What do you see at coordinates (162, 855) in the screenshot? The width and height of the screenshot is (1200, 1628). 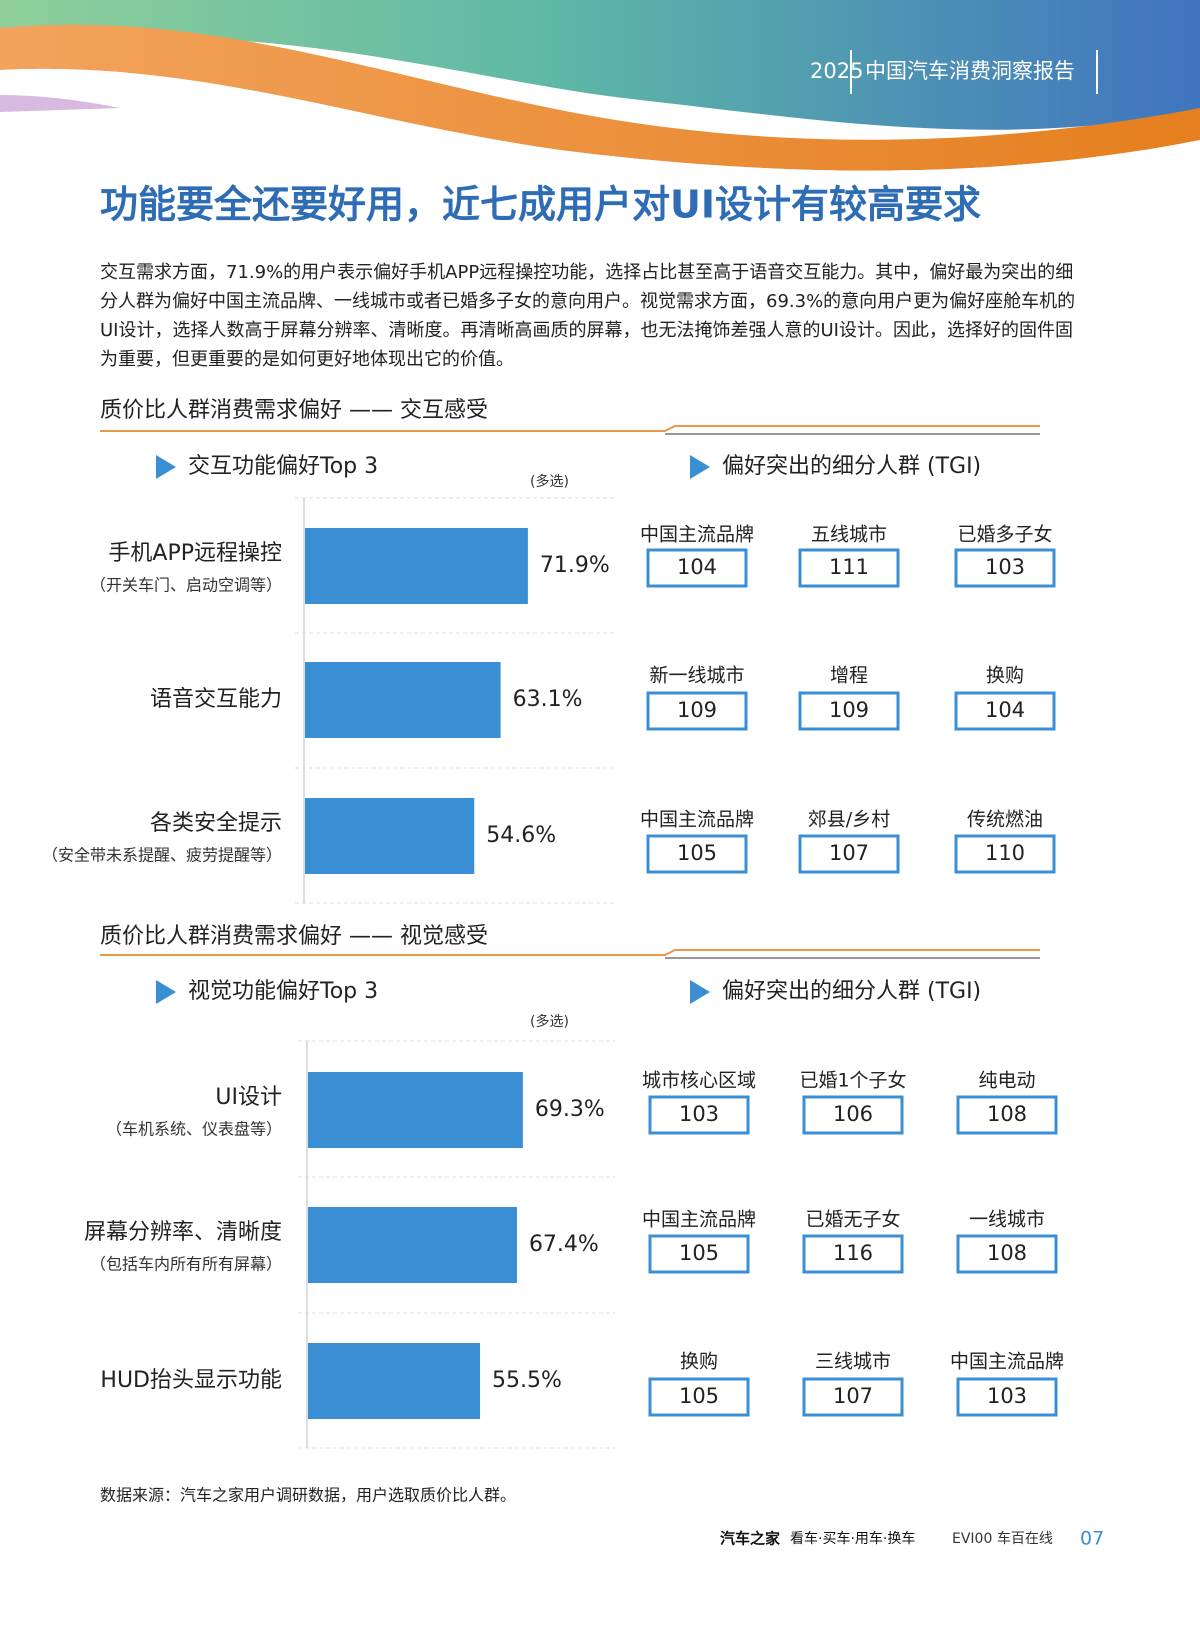 I see `category-sublabel: （安全带未系提醒、疲劳提醒等）` at bounding box center [162, 855].